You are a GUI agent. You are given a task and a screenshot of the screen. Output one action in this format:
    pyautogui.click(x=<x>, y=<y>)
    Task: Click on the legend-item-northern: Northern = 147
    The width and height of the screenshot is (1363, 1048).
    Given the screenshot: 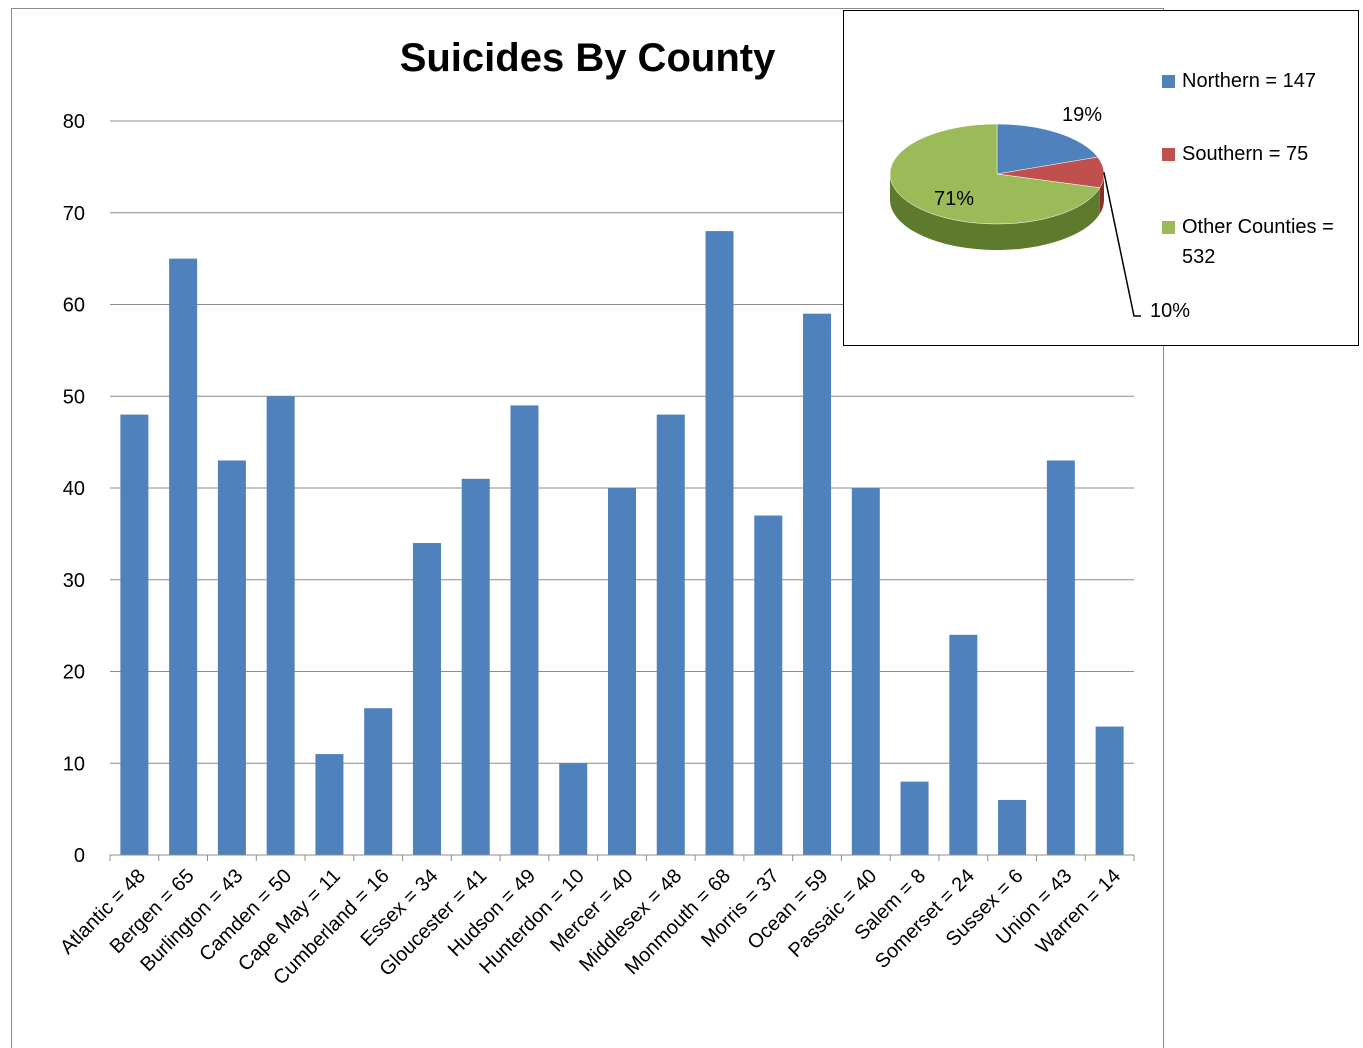 What is the action you would take?
    pyautogui.click(x=1257, y=81)
    